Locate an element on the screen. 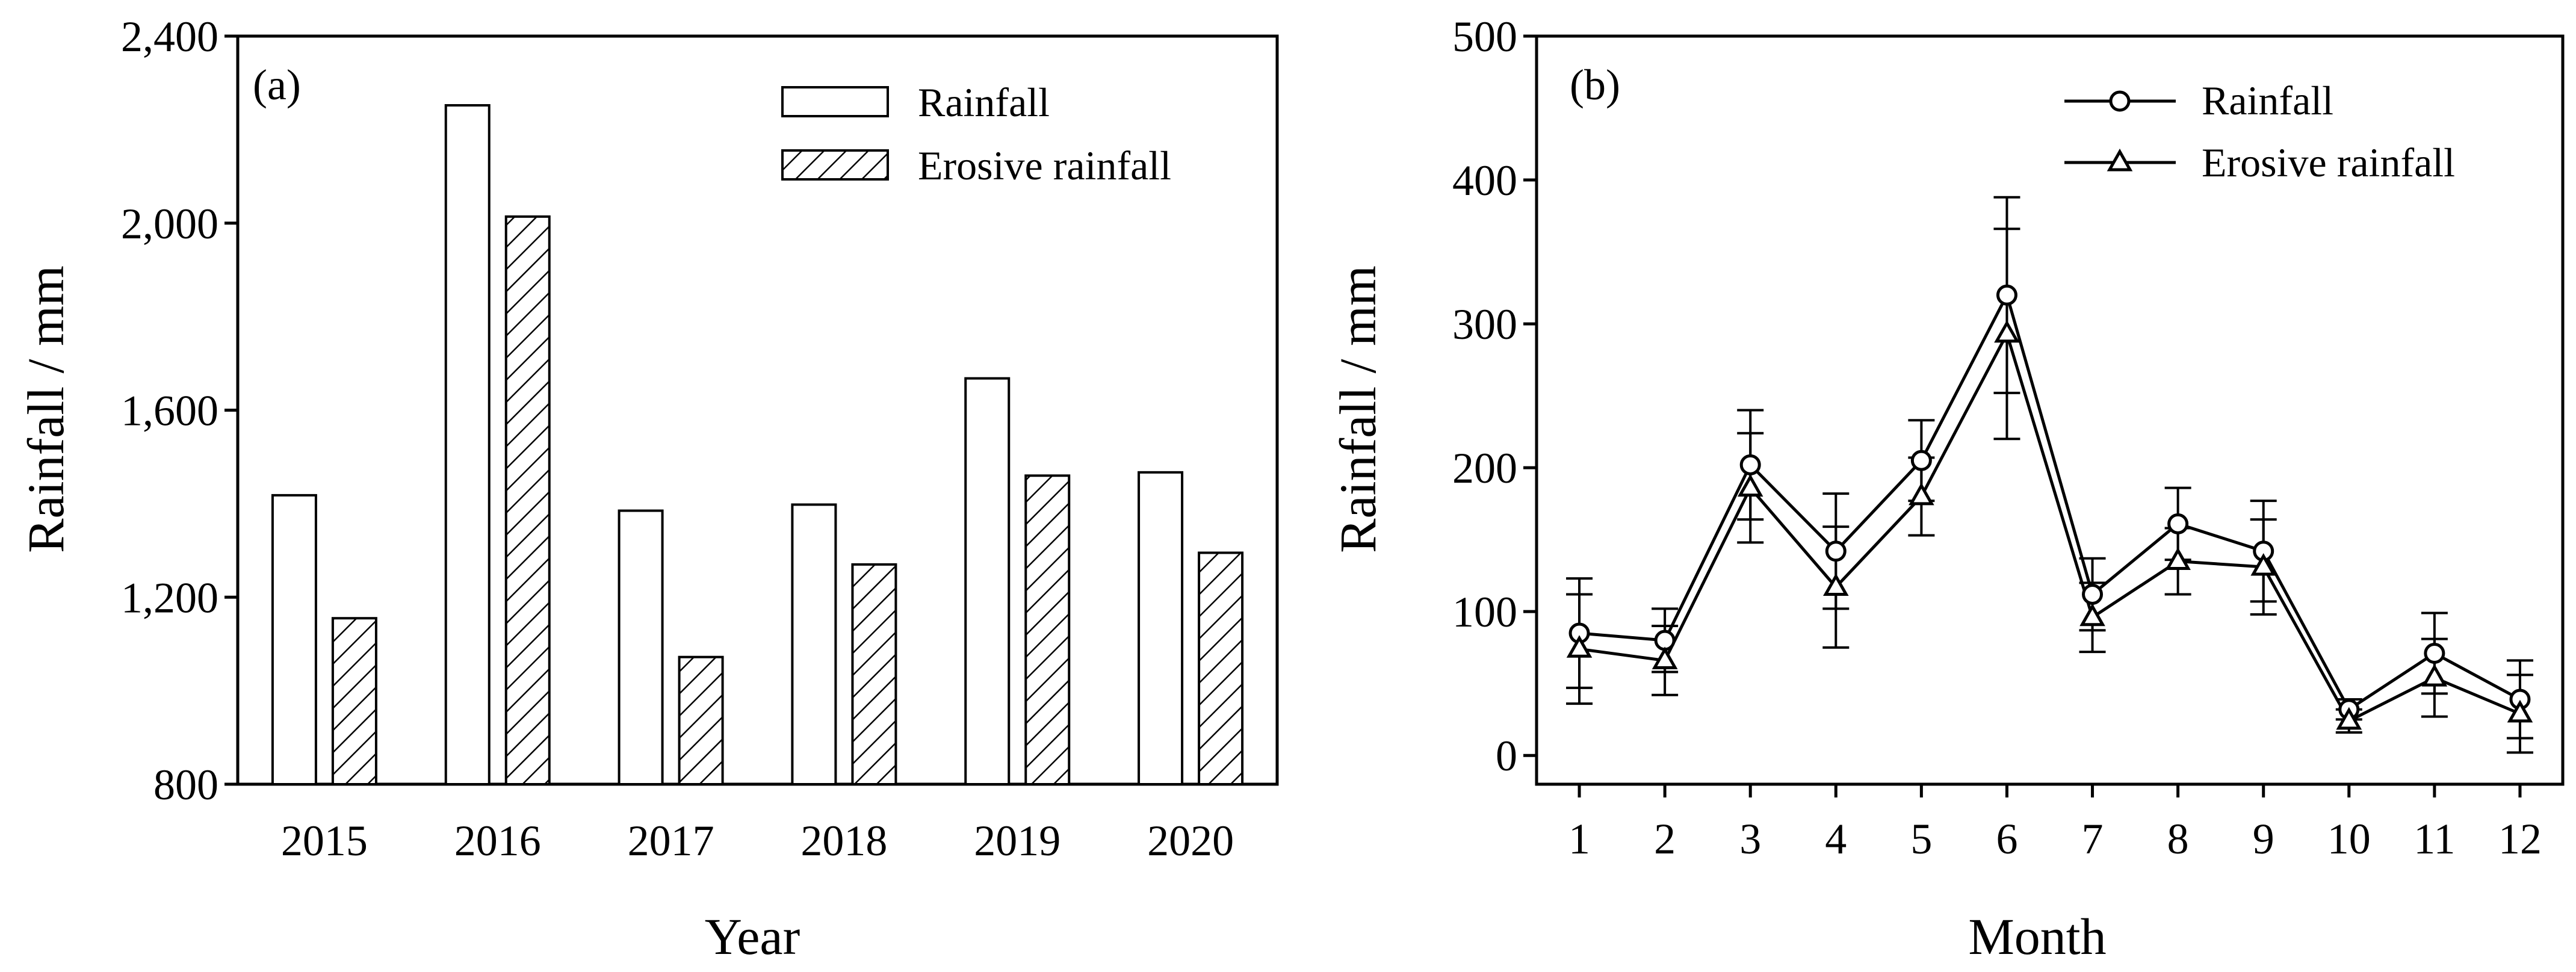 The width and height of the screenshot is (2576, 972). y-tick-label-b: 100 is located at coordinates (1484, 612).